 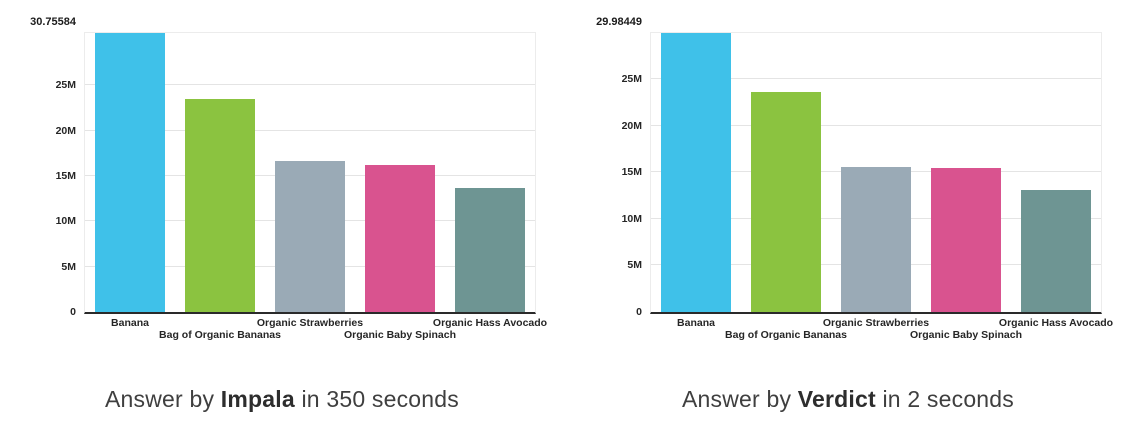 I want to click on caption-suffix: in 2 seconds, so click(x=944, y=399).